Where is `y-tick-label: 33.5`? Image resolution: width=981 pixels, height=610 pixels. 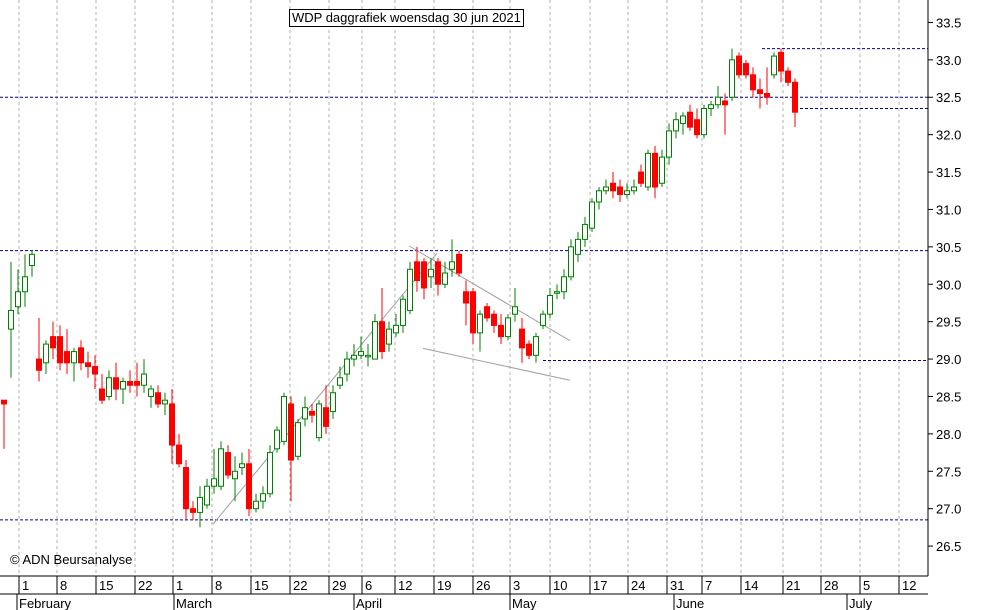 y-tick-label: 33.5 is located at coordinates (948, 22).